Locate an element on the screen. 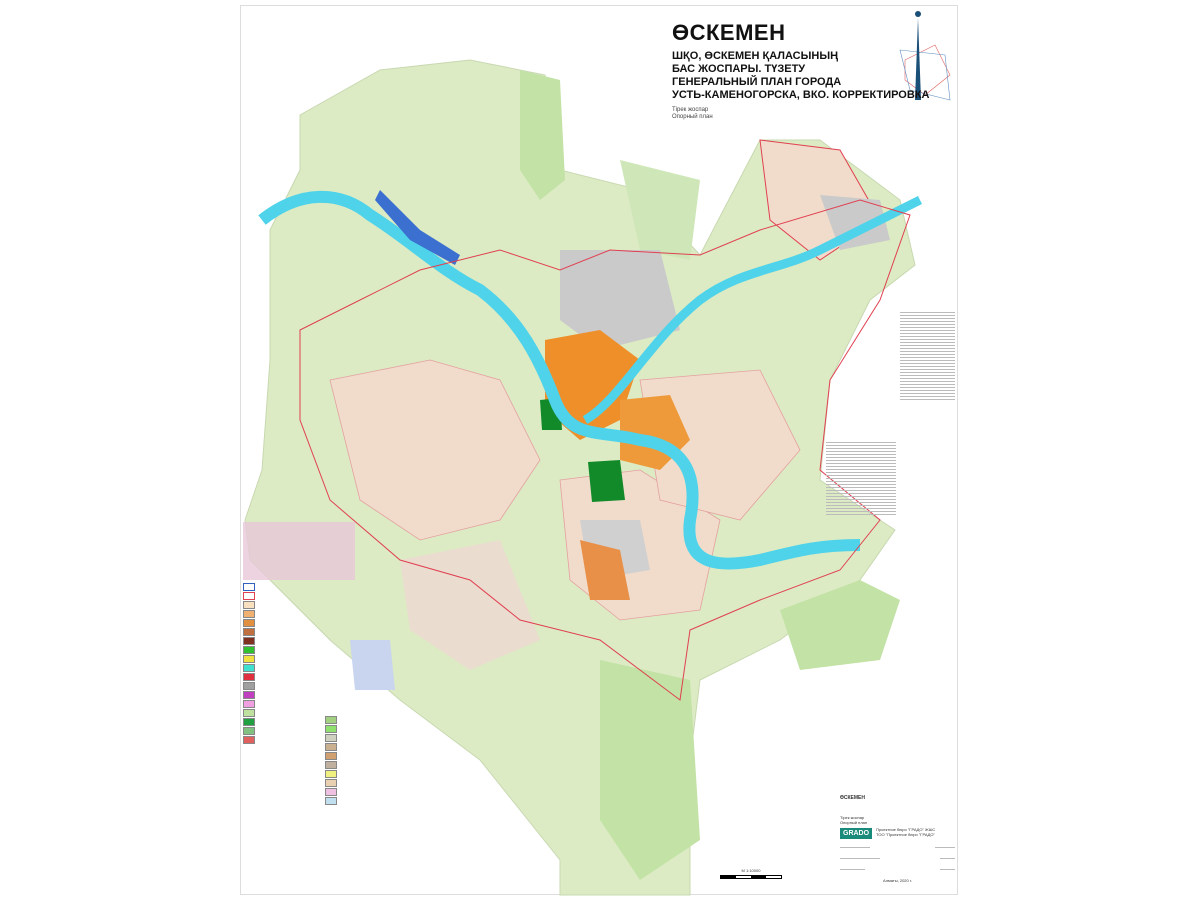 The image size is (1200, 900). sheet-name-kz: Тірек жоспар is located at coordinates (690, 110).